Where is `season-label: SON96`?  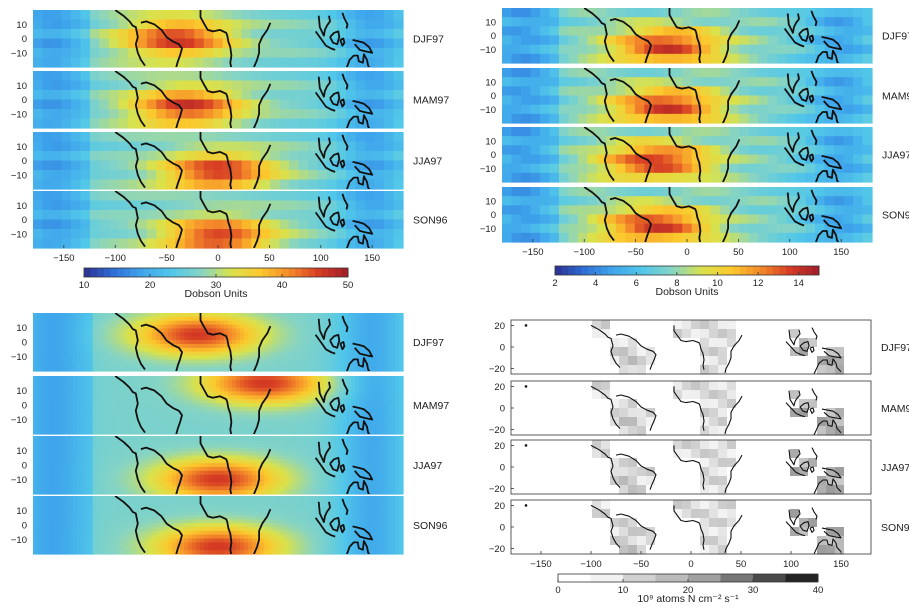 season-label: SON96 is located at coordinates (895, 216).